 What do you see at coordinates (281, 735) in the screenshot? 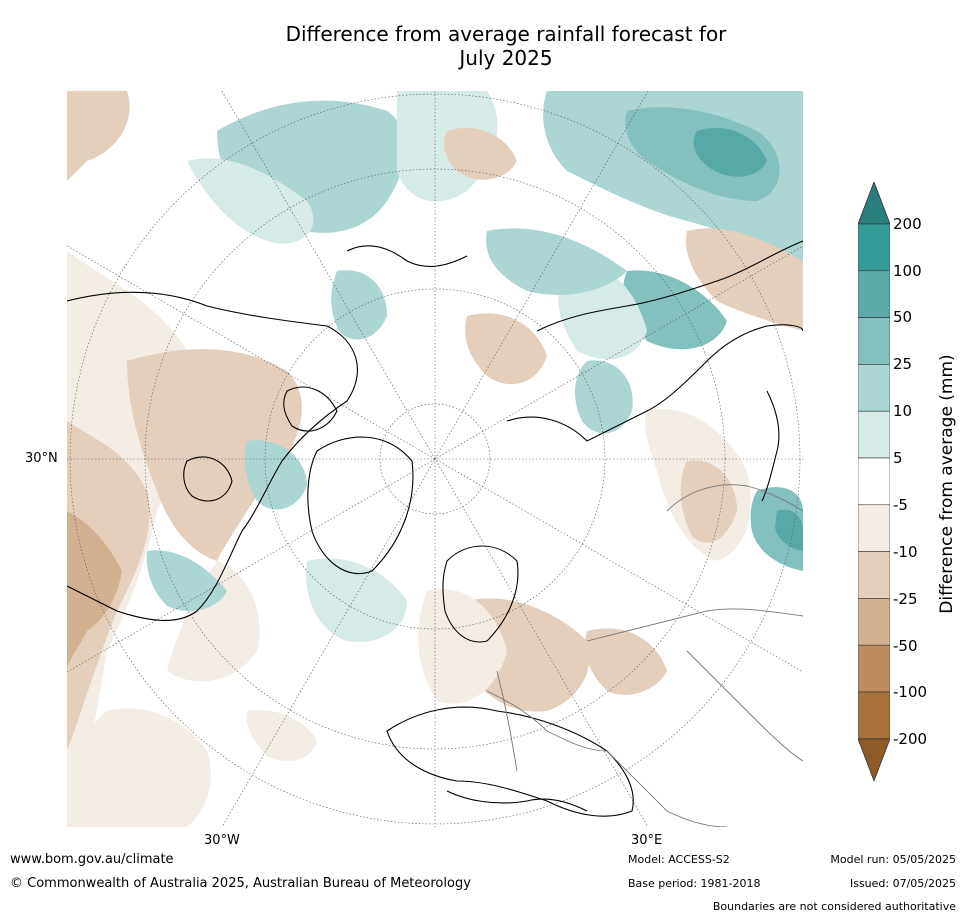
I see `dry-region-south-mid` at bounding box center [281, 735].